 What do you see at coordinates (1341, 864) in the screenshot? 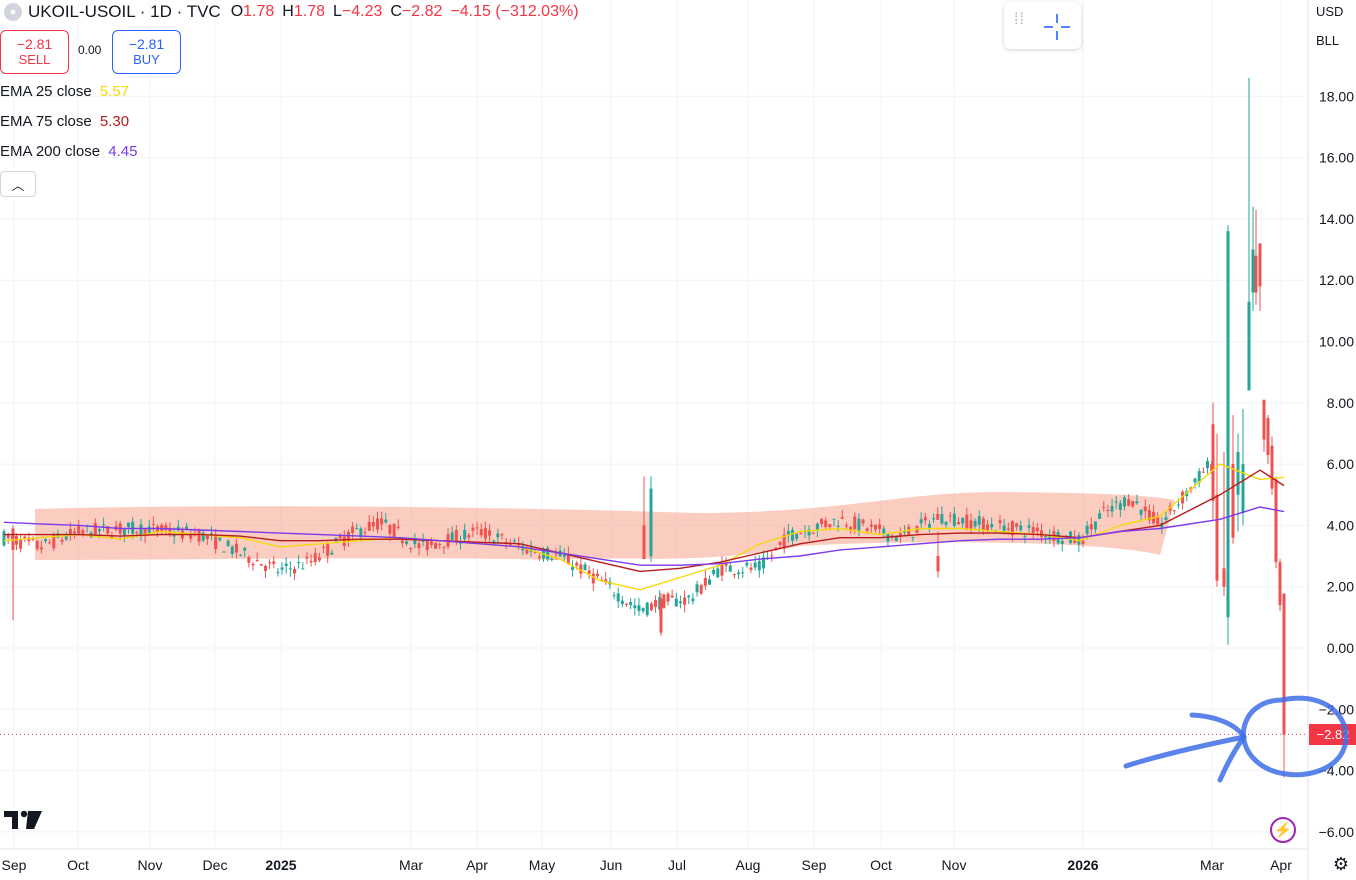
I see `settings-gear-icon: ⚙` at bounding box center [1341, 864].